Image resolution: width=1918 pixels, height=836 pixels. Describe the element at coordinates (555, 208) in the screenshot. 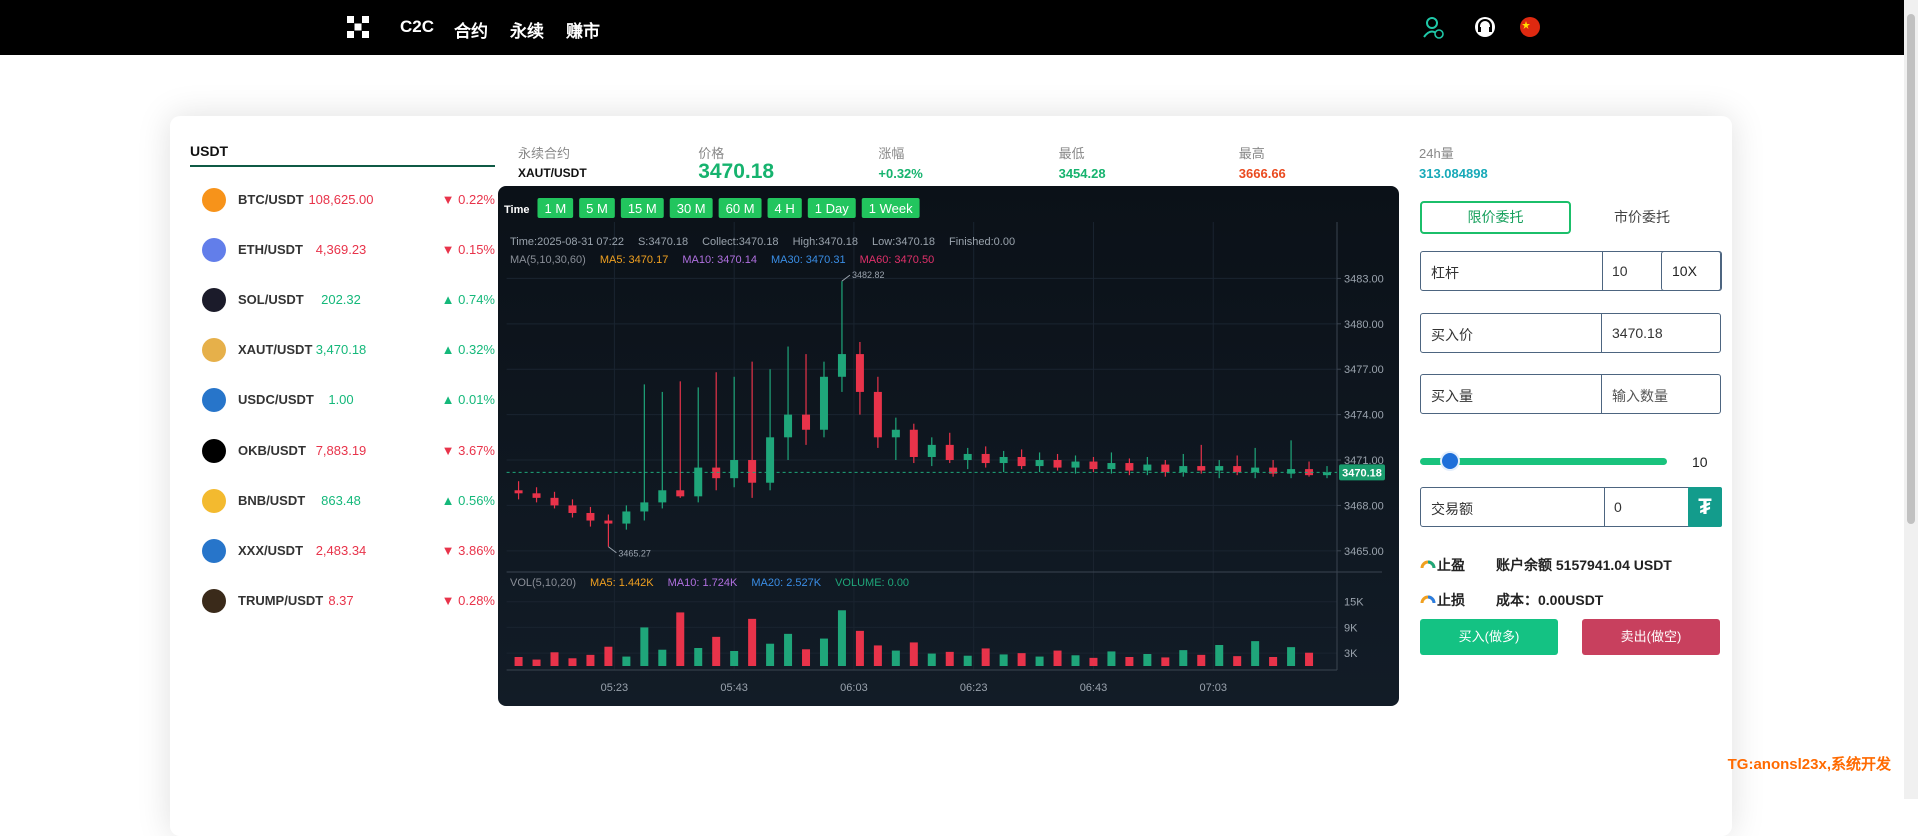

I see `interval-button: 1 M` at that location.